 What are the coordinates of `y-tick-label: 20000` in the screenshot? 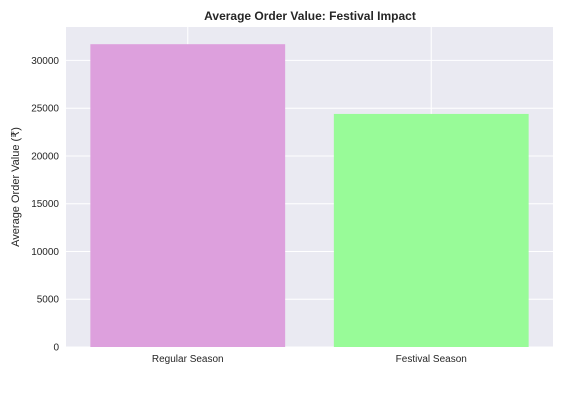 It's located at (45, 156).